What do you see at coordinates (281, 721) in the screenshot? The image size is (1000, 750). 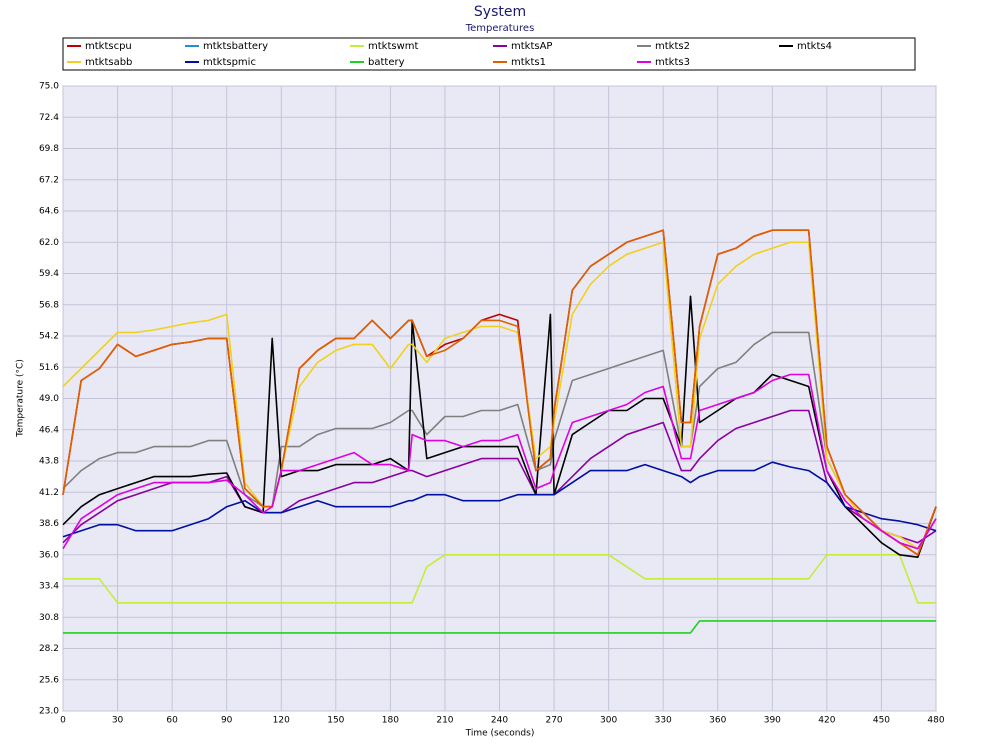 I see `x-tick-label: 120` at bounding box center [281, 721].